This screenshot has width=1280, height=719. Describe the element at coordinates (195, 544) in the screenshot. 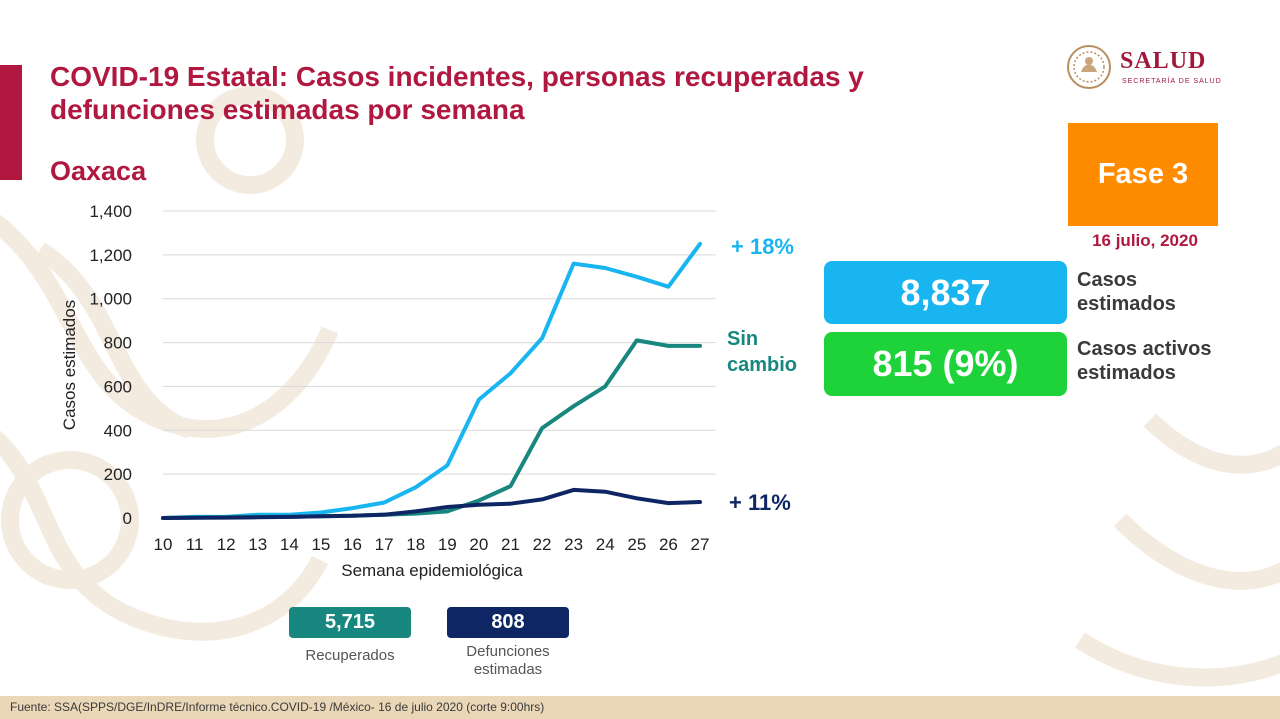

I see `x-tick-label: 11` at that location.